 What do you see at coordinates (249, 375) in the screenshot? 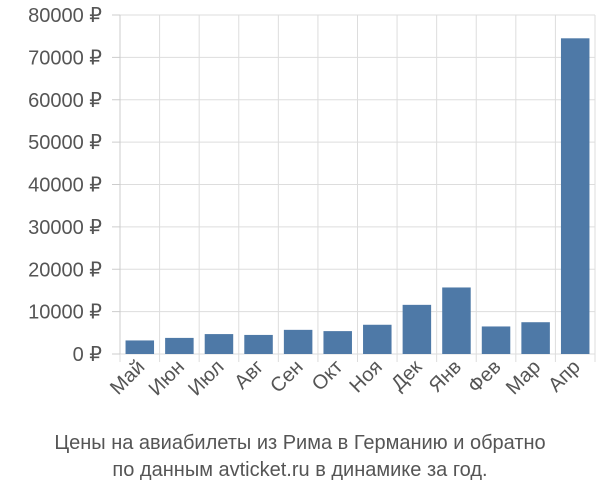
I see `x-tick-label: Авг` at bounding box center [249, 375].